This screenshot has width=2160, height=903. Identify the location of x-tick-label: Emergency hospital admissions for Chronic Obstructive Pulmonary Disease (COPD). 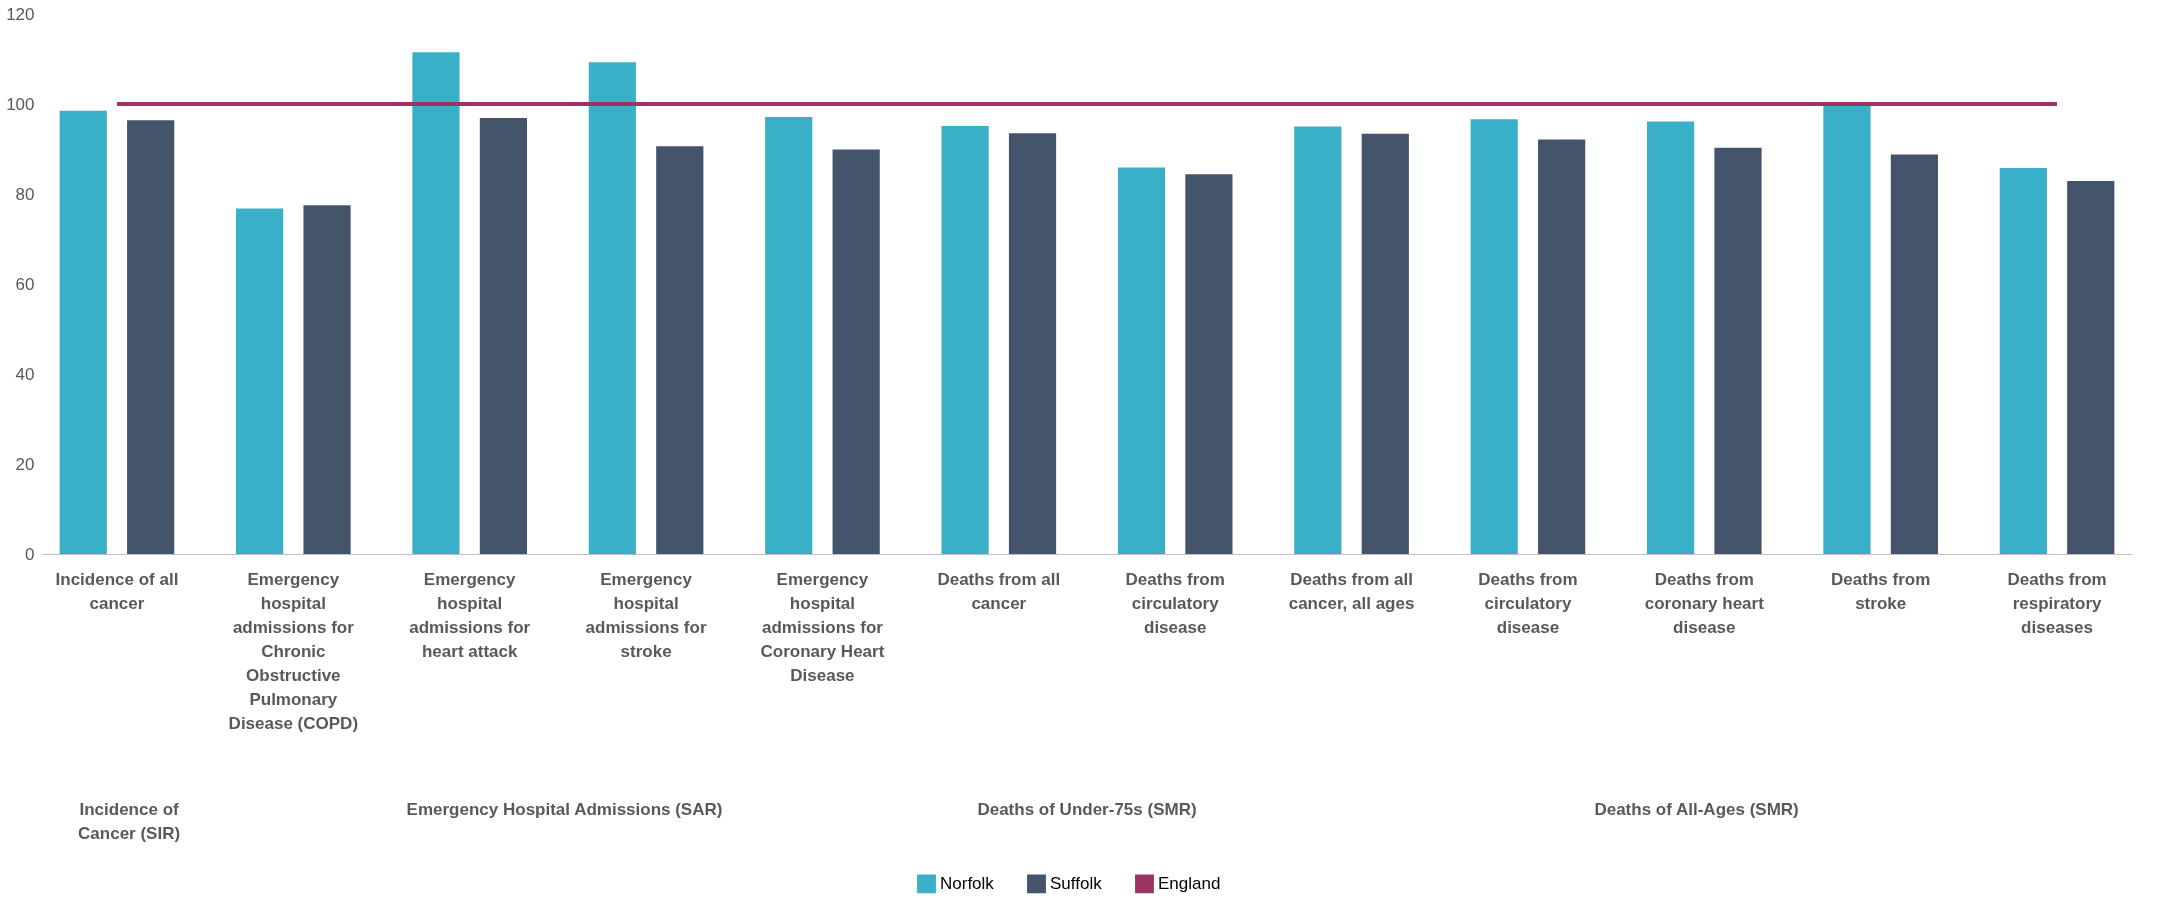
(293, 651).